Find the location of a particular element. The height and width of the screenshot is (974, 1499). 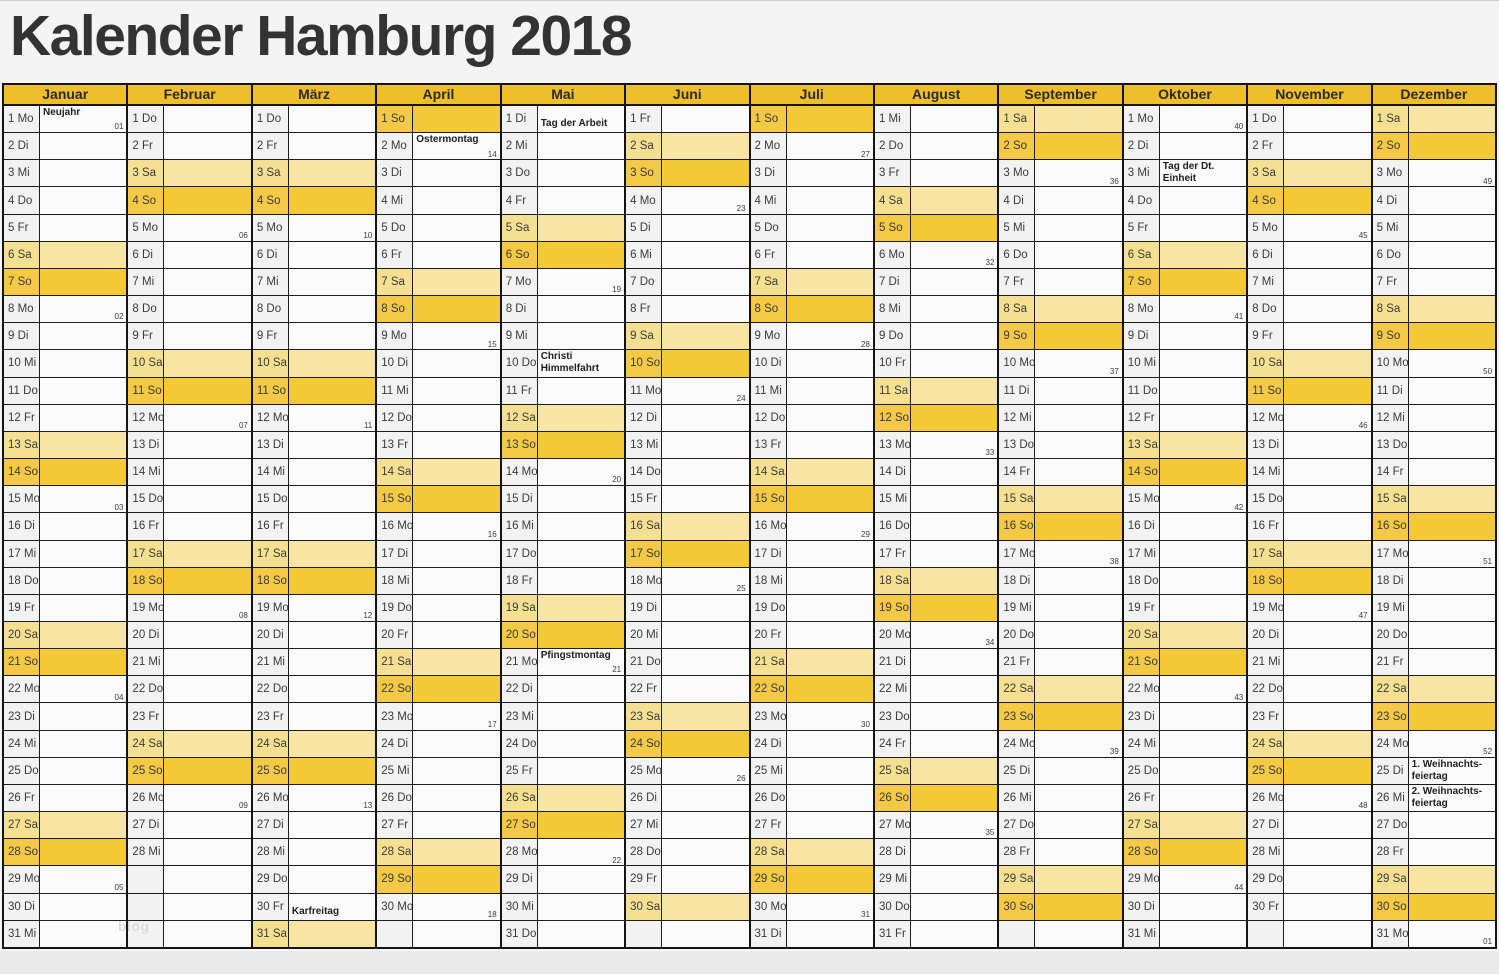

week-number: 49 is located at coordinates (1487, 182).